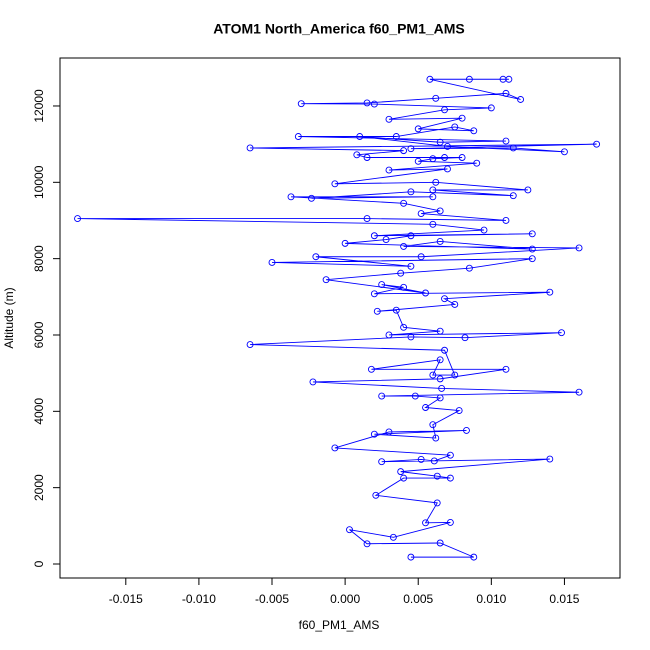 The image size is (650, 650). Describe the element at coordinates (39, 258) in the screenshot. I see `y-tick-label: 8000` at that location.